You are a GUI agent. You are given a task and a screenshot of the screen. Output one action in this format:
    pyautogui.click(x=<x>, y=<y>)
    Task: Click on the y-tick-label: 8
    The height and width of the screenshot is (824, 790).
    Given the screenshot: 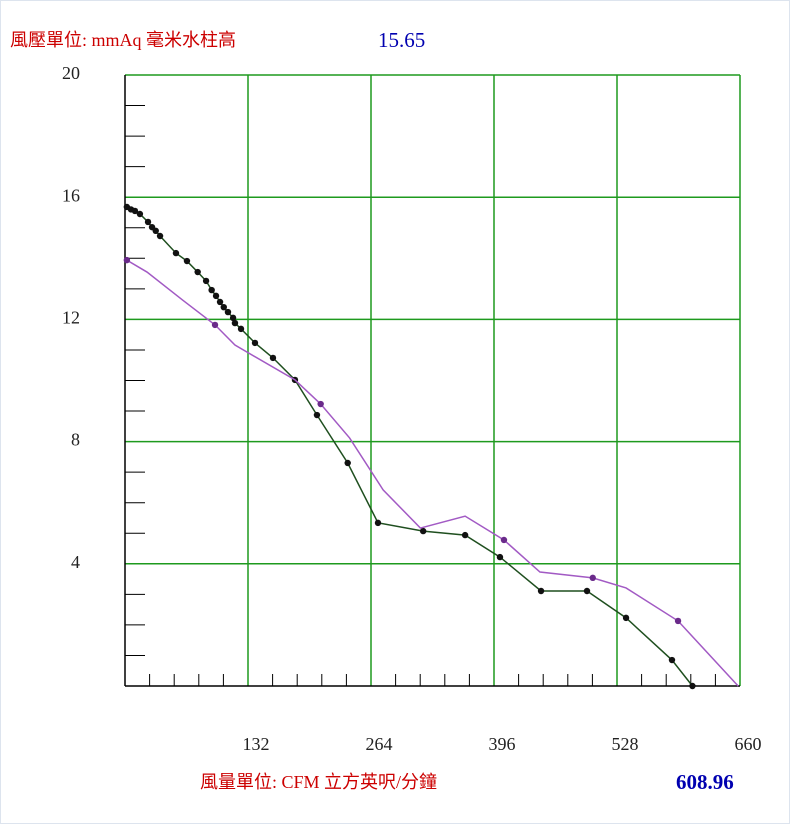 What is the action you would take?
    pyautogui.click(x=75, y=440)
    